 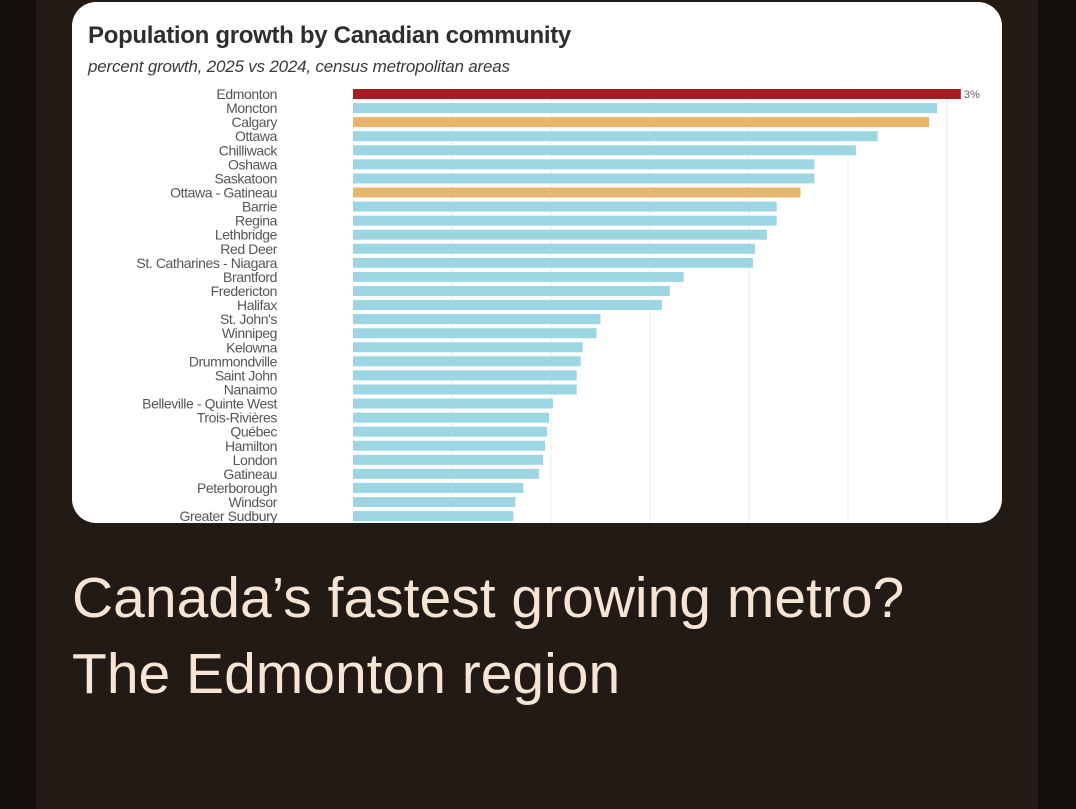 I want to click on category-label: Red Deer, so click(x=248, y=249).